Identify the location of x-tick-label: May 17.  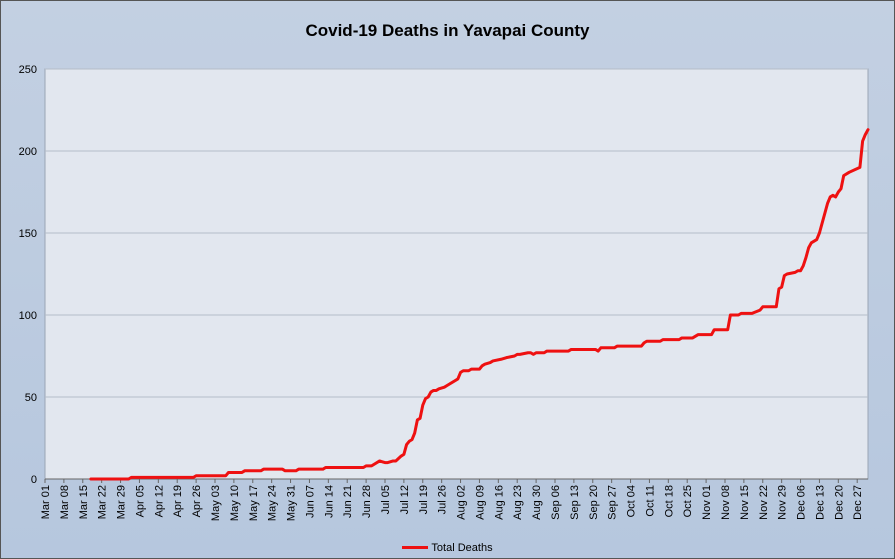
(254, 503).